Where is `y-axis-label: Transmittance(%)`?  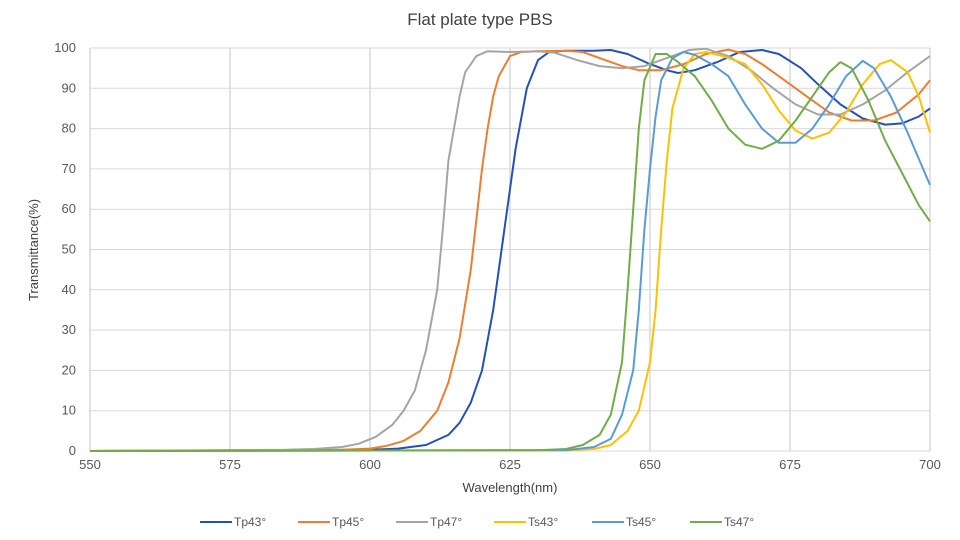
y-axis-label: Transmittance(%) is located at coordinates (33, 250).